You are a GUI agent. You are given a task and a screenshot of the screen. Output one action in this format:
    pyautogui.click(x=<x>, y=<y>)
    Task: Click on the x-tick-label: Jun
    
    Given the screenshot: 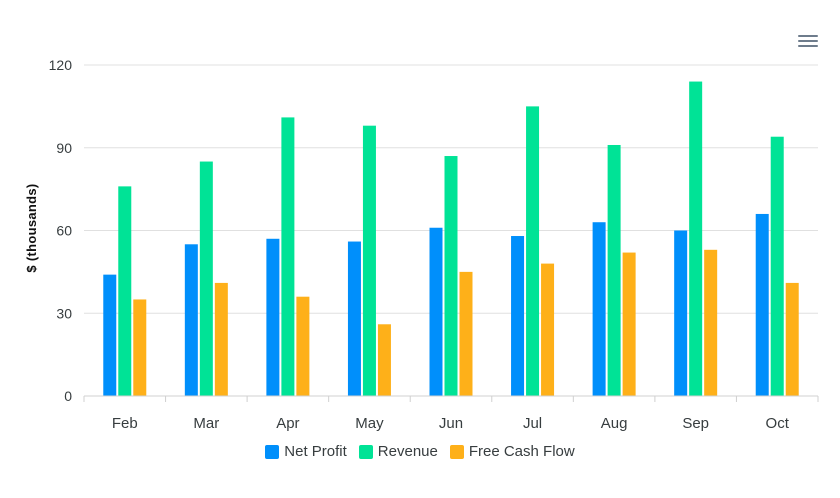 What is the action you would take?
    pyautogui.click(x=451, y=423)
    